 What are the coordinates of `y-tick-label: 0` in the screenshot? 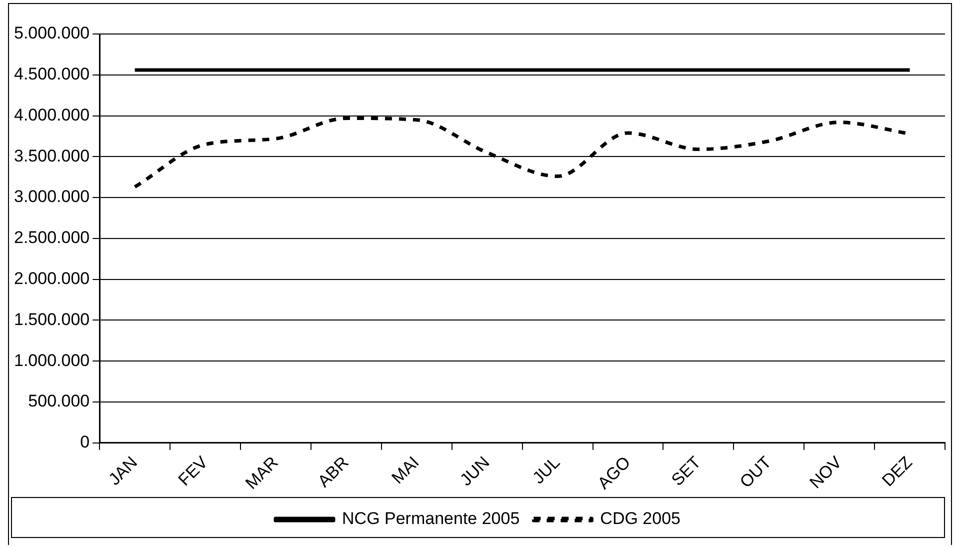 It's located at (85, 442).